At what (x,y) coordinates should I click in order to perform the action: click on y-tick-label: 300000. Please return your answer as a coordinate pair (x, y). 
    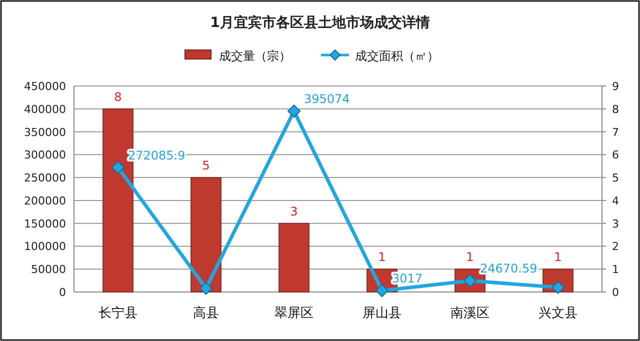
    Looking at the image, I should click on (45, 155).